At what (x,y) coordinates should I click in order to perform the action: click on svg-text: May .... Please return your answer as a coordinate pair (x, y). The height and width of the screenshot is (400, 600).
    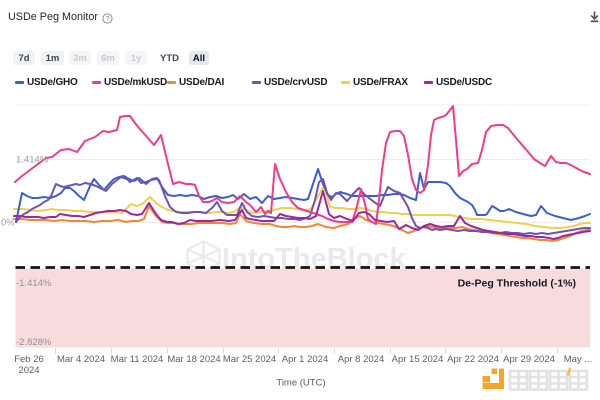
    Looking at the image, I should click on (578, 359).